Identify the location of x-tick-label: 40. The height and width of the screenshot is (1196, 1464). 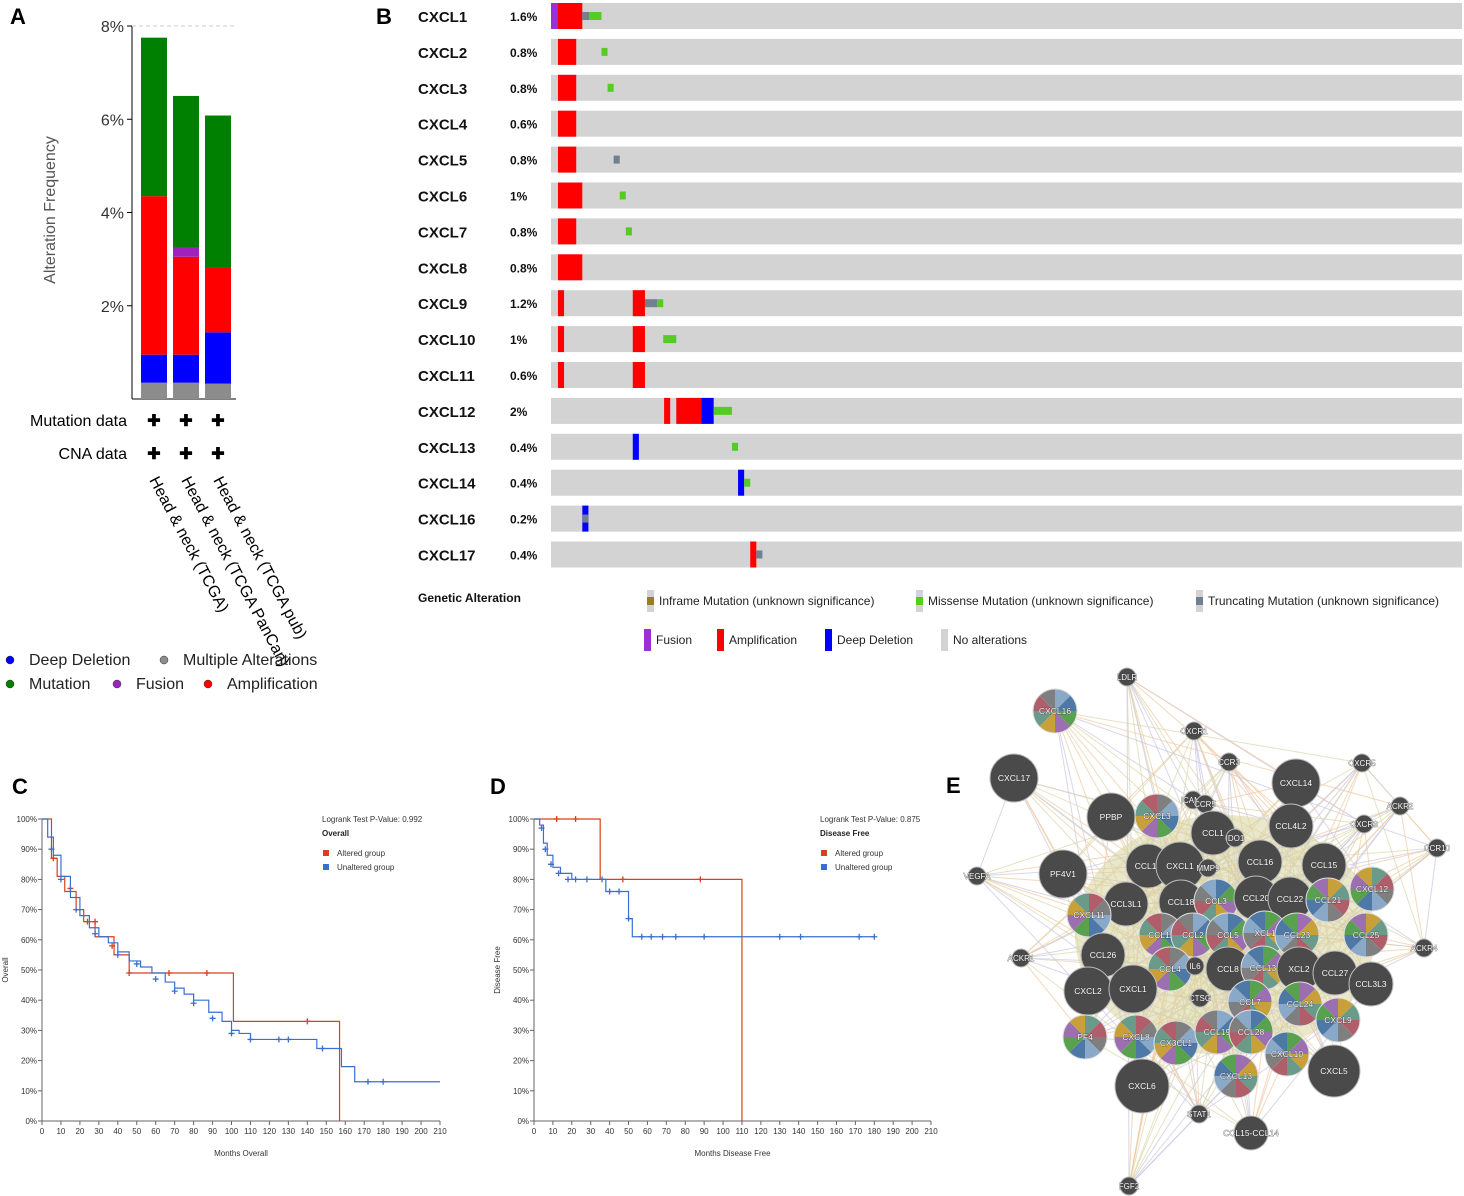
(117, 1131).